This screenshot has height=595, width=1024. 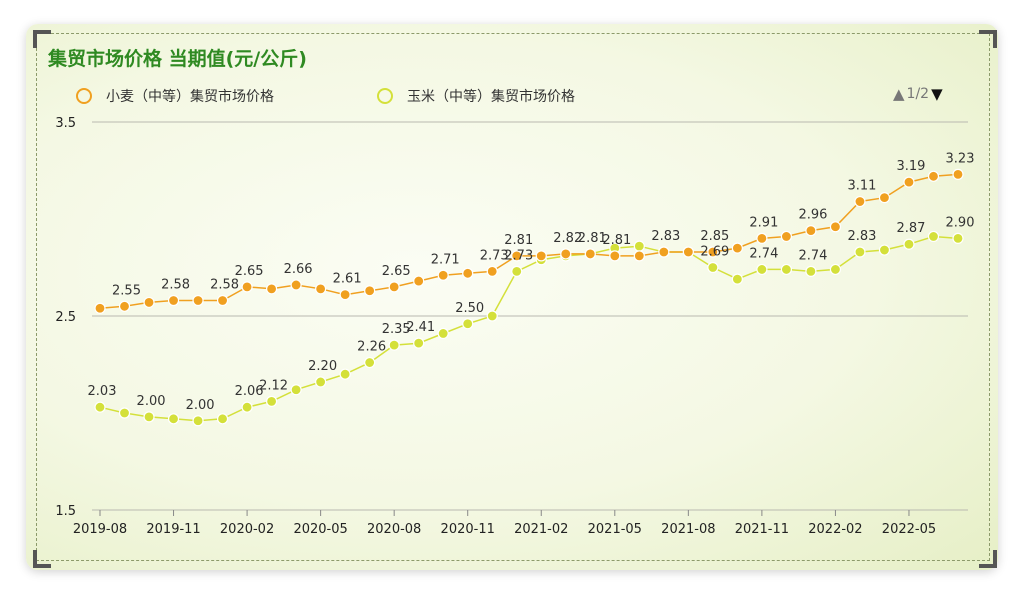 I want to click on data-label: 2.96, so click(x=812, y=215).